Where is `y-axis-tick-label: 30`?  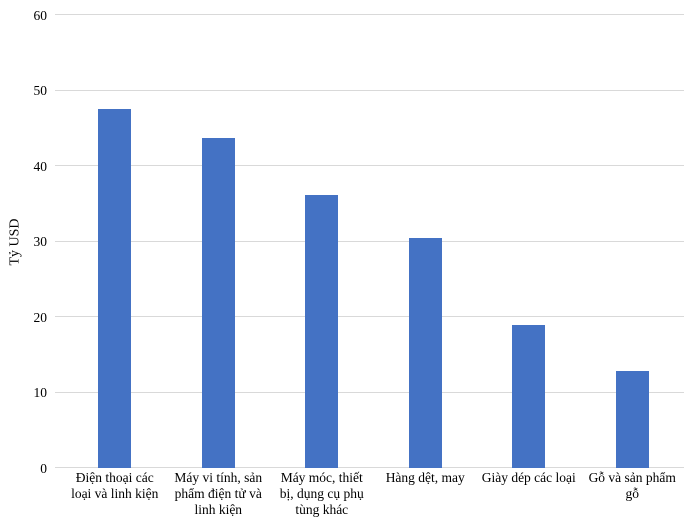 y-axis-tick-label: 30 is located at coordinates (40, 241).